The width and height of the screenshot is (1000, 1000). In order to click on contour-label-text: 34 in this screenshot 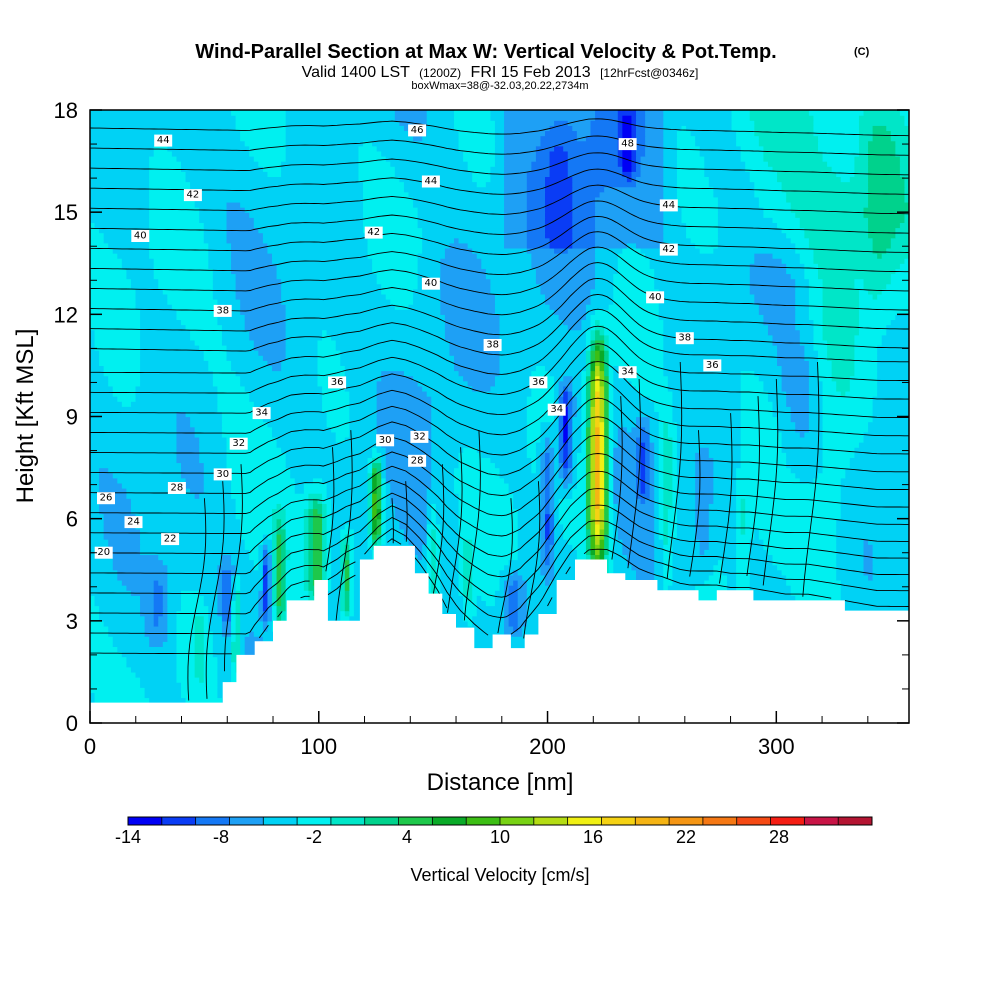, I will do `click(627, 372)`.